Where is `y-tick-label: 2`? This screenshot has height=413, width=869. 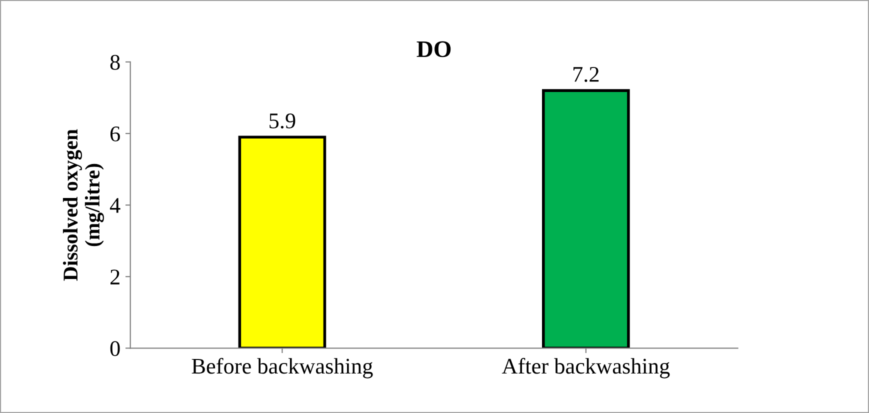
y-tick-label: 2 is located at coordinates (115, 277).